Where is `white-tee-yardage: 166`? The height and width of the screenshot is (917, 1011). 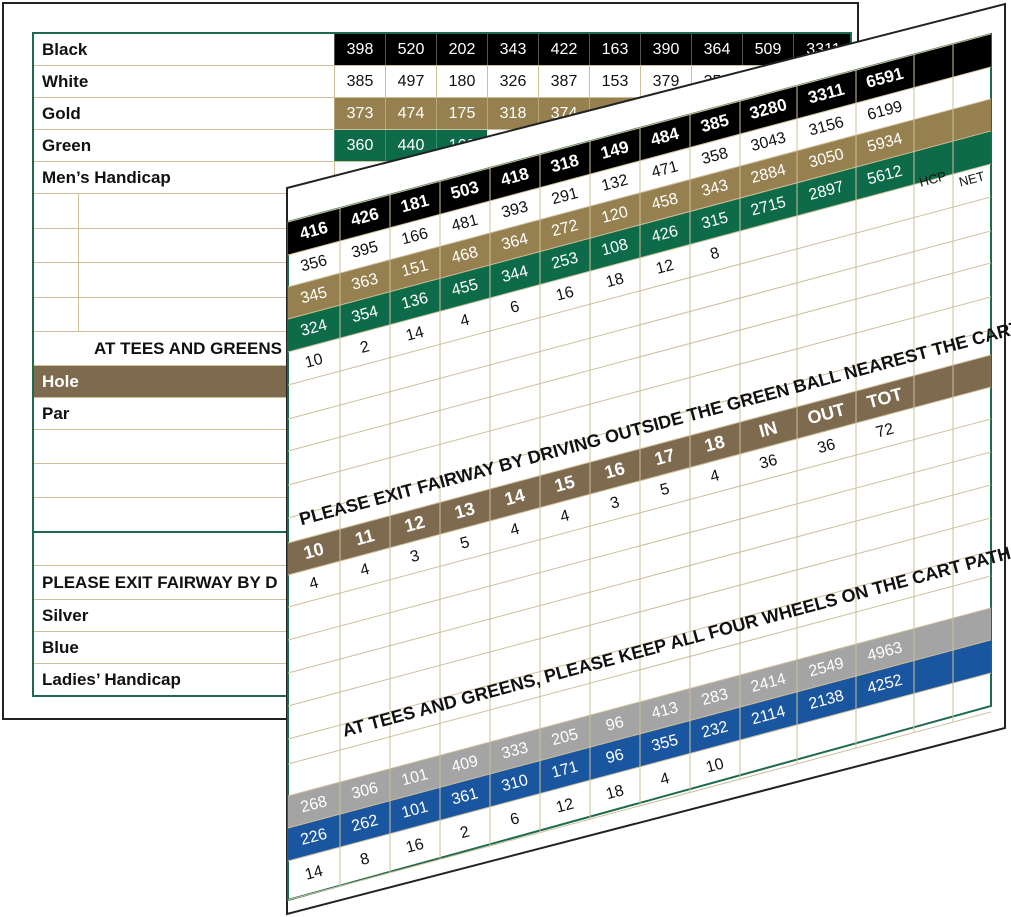 white-tee-yardage: 166 is located at coordinates (415, 236).